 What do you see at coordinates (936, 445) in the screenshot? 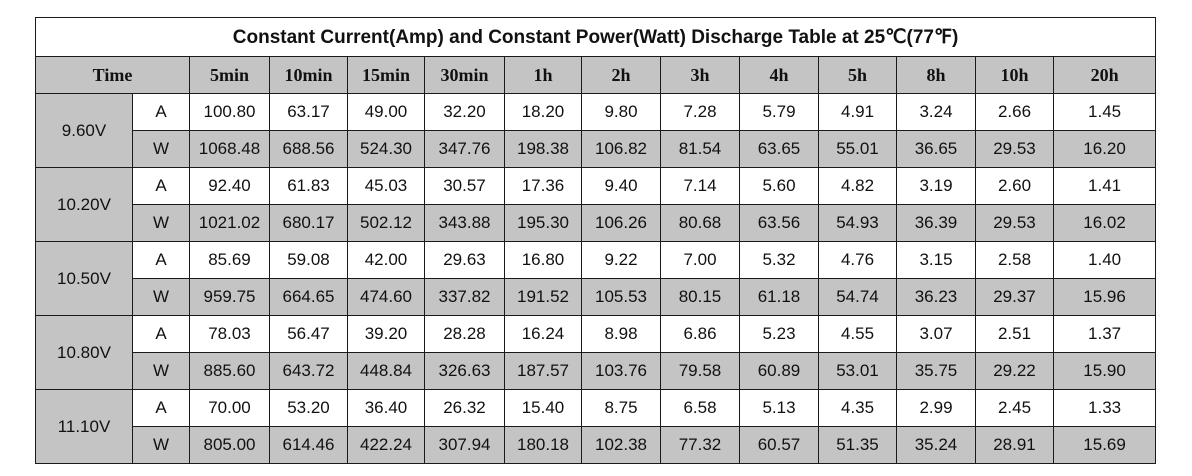
I see `value-cell: 35.24` at bounding box center [936, 445].